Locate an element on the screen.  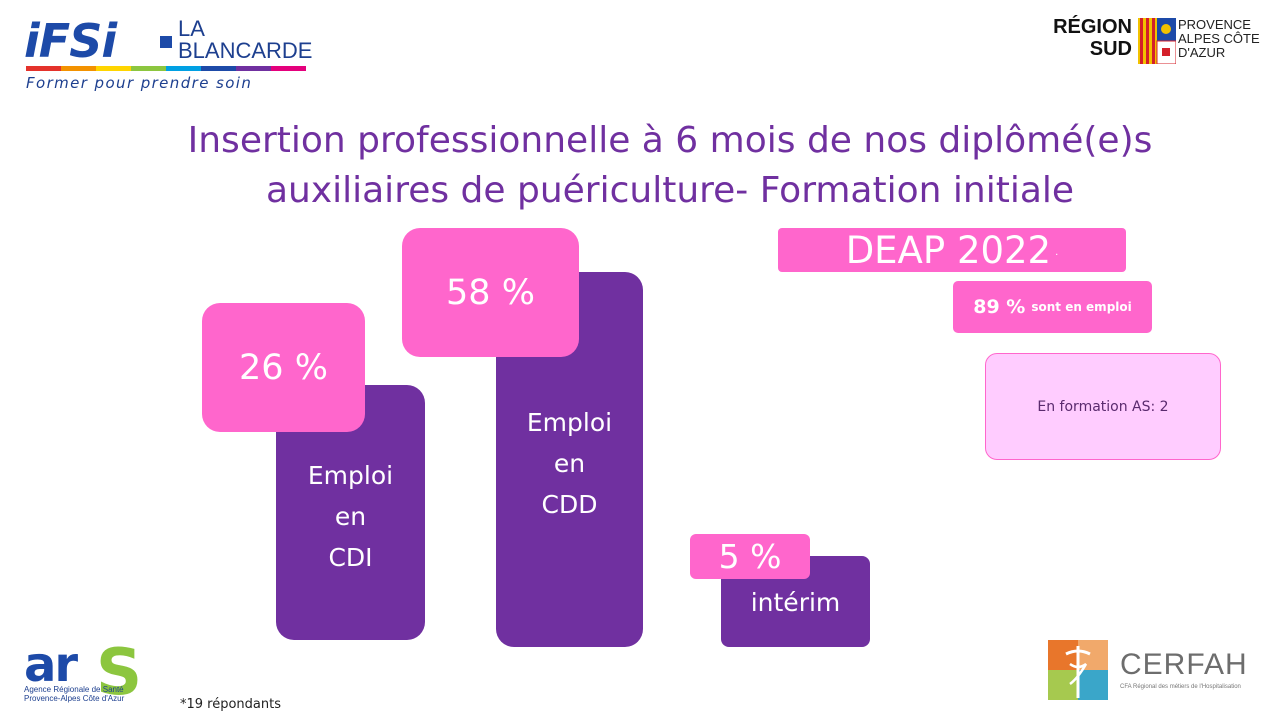
formation-box: En formation AS: 2 is located at coordinates (1103, 406).